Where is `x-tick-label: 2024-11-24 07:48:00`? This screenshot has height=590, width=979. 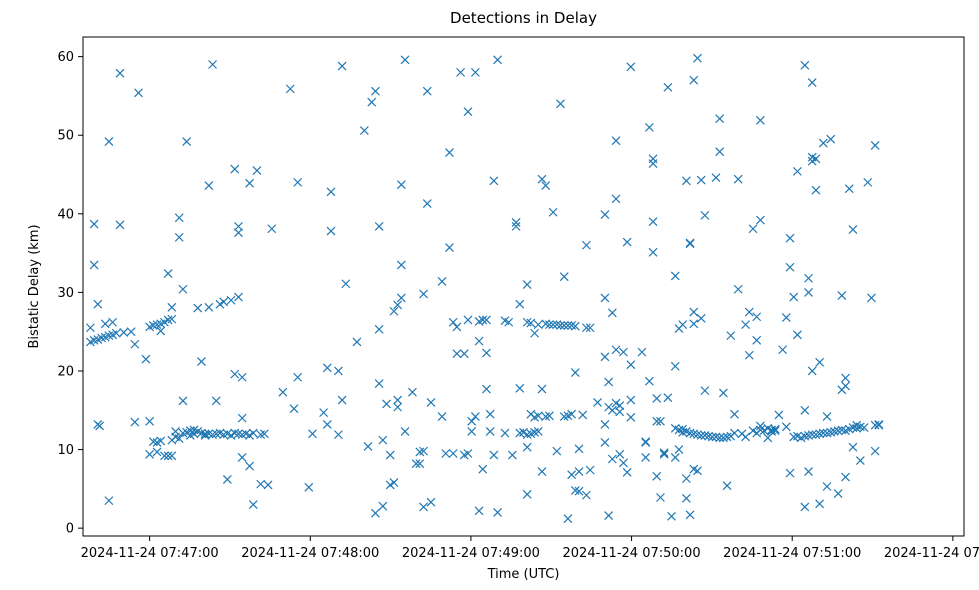
x-tick-label: 2024-11-24 07:48:00 is located at coordinates (310, 553).